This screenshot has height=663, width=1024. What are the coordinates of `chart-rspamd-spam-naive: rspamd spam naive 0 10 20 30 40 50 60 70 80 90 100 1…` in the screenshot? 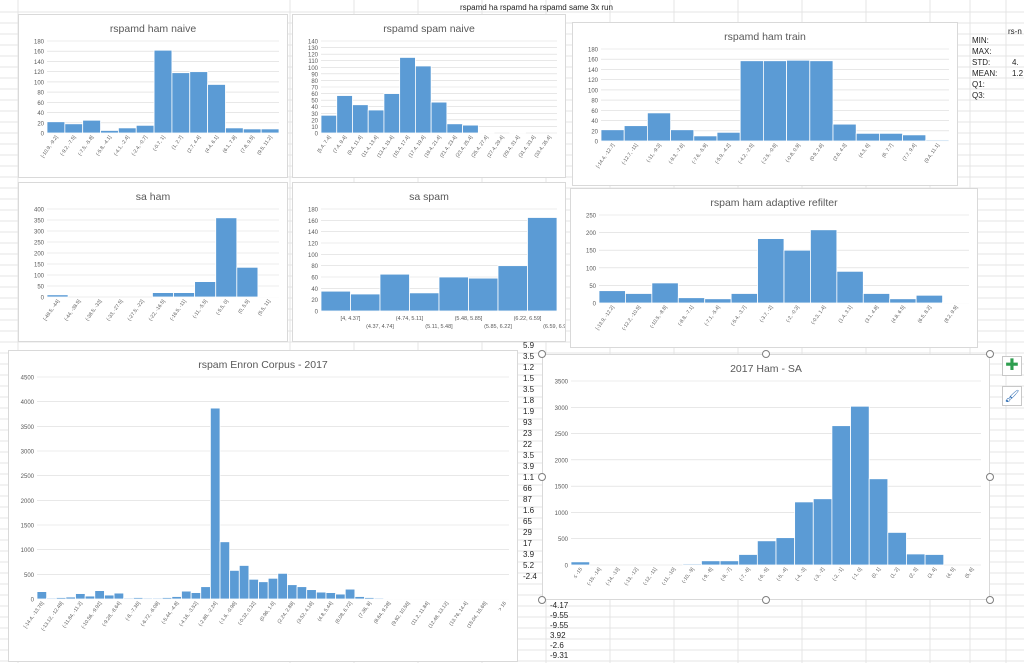 It's located at (429, 96).